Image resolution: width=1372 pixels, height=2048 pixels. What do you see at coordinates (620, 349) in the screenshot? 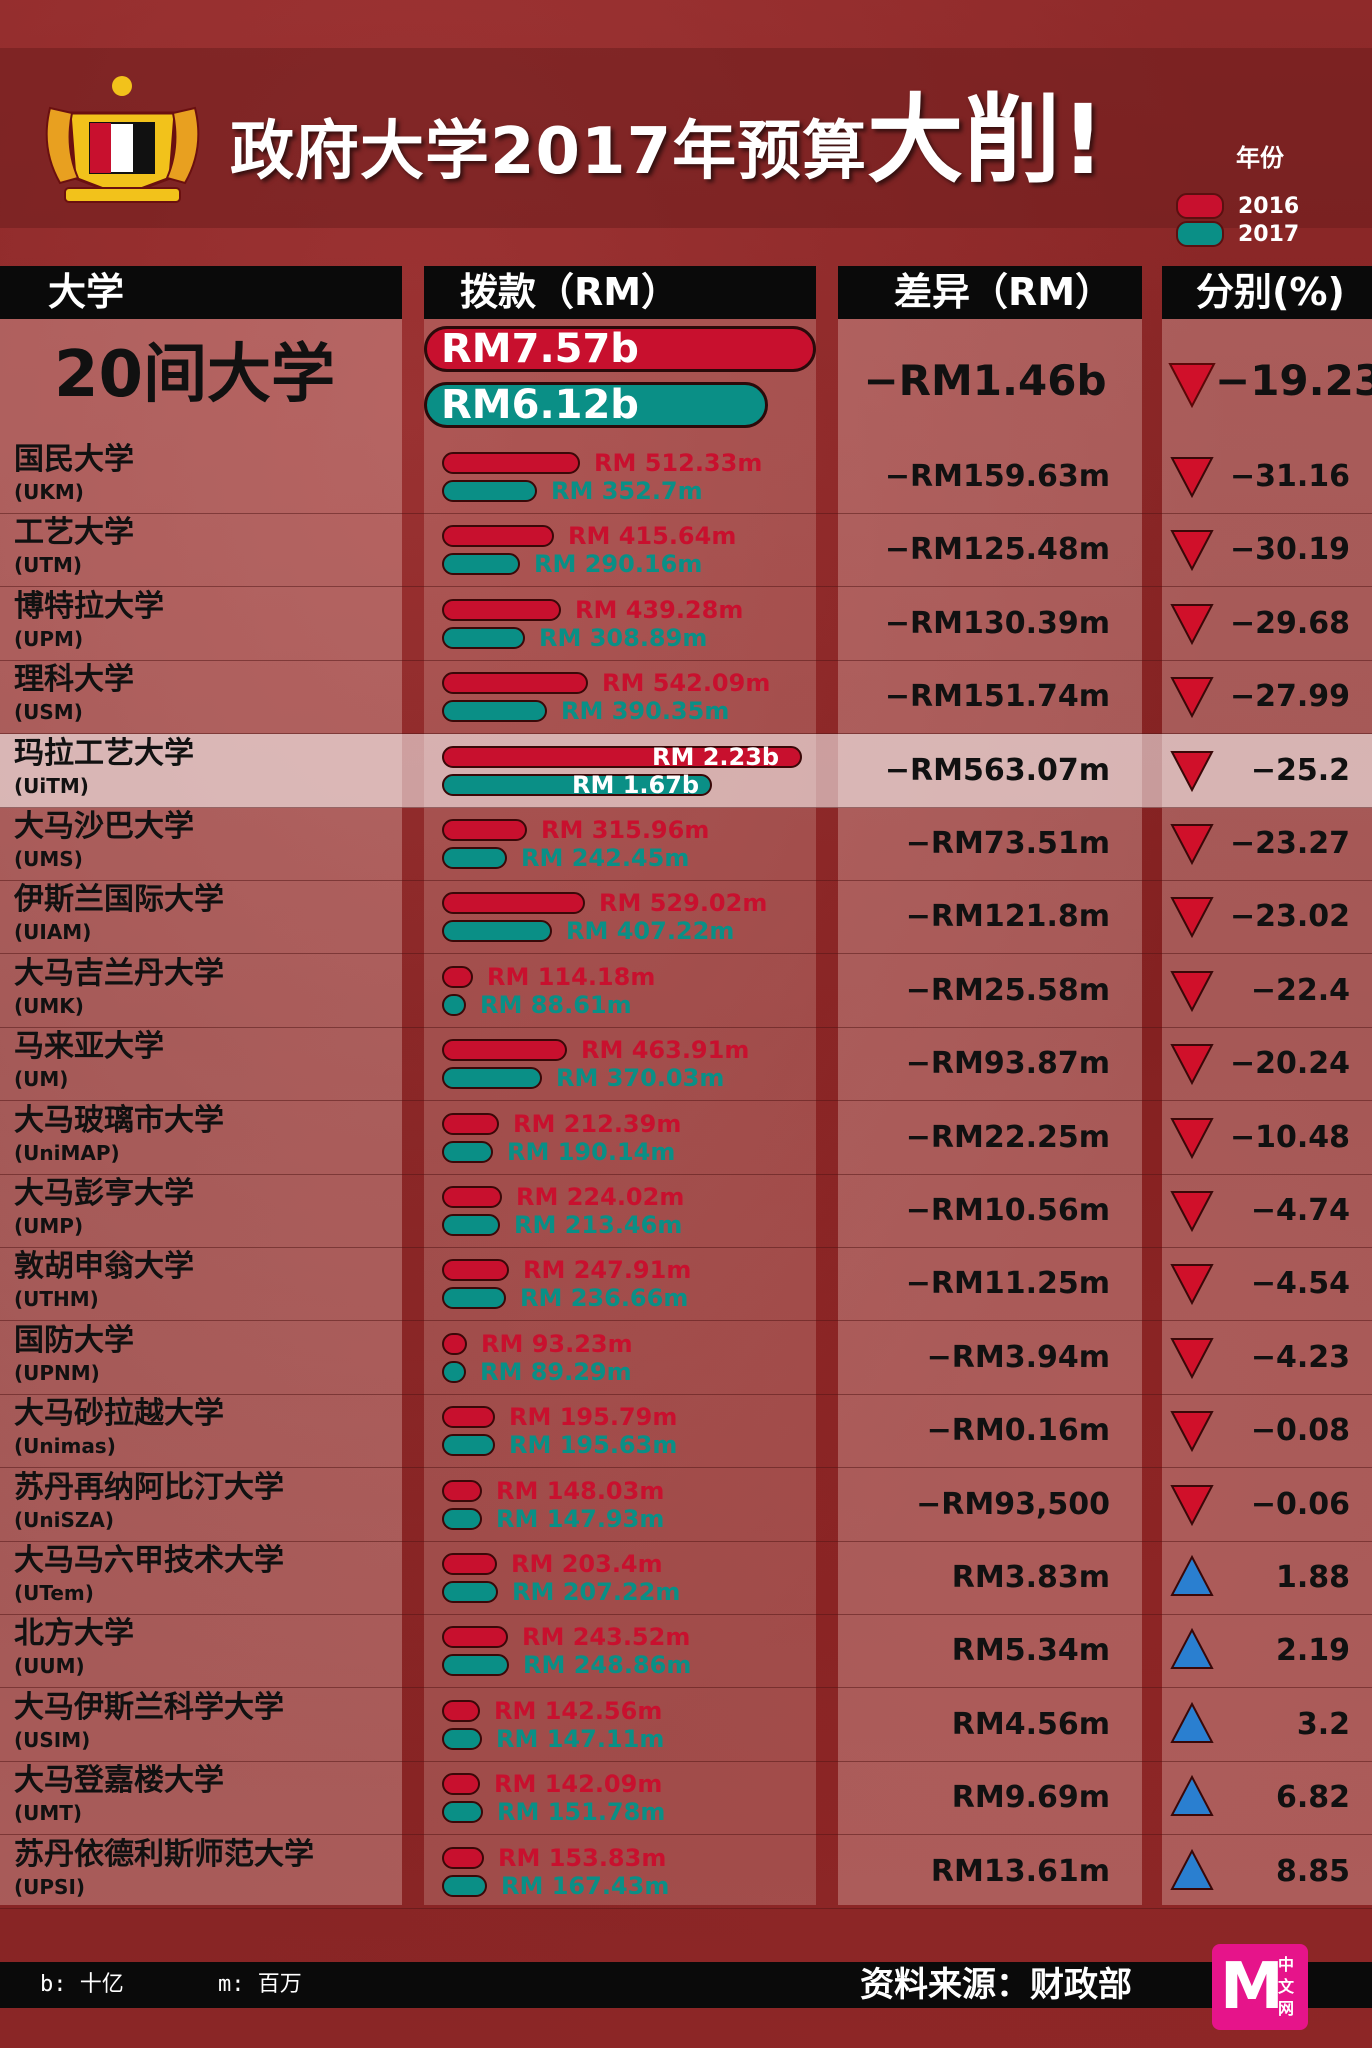
I see `summary-bar-2016: RM7.57b` at bounding box center [620, 349].